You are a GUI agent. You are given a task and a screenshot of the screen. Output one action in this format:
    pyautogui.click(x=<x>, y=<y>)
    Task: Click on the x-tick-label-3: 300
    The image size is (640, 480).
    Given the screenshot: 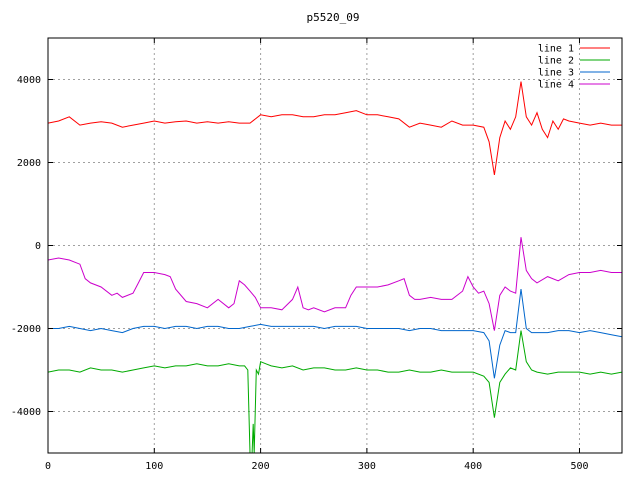 What is the action you would take?
    pyautogui.click(x=367, y=466)
    